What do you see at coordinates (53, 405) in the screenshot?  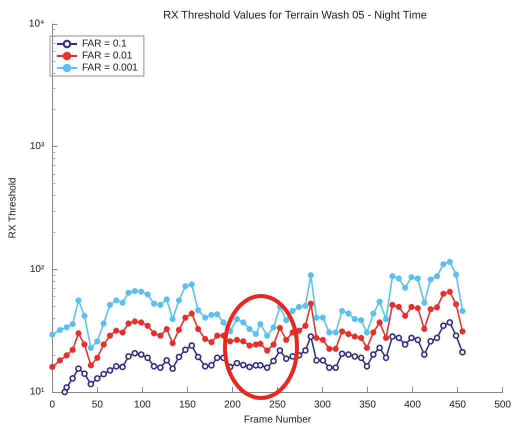 I see `x-tick-label: 0` at bounding box center [53, 405].